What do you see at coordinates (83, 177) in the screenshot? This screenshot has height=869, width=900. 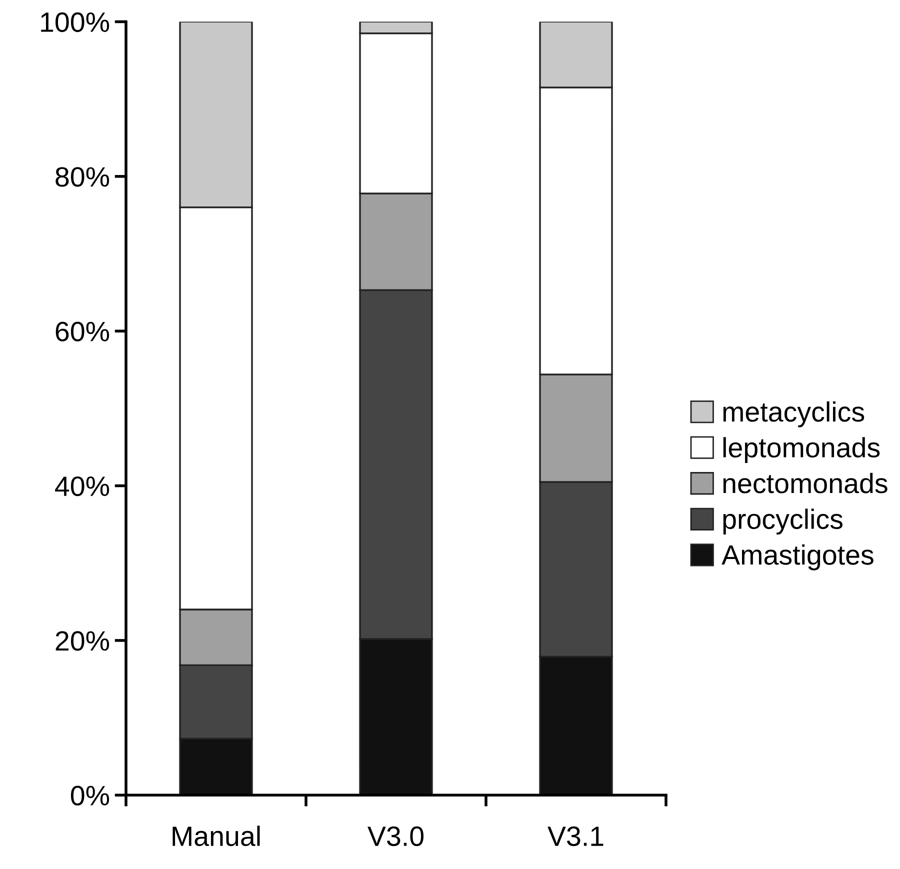 I see `y-tick-label: 80%` at bounding box center [83, 177].